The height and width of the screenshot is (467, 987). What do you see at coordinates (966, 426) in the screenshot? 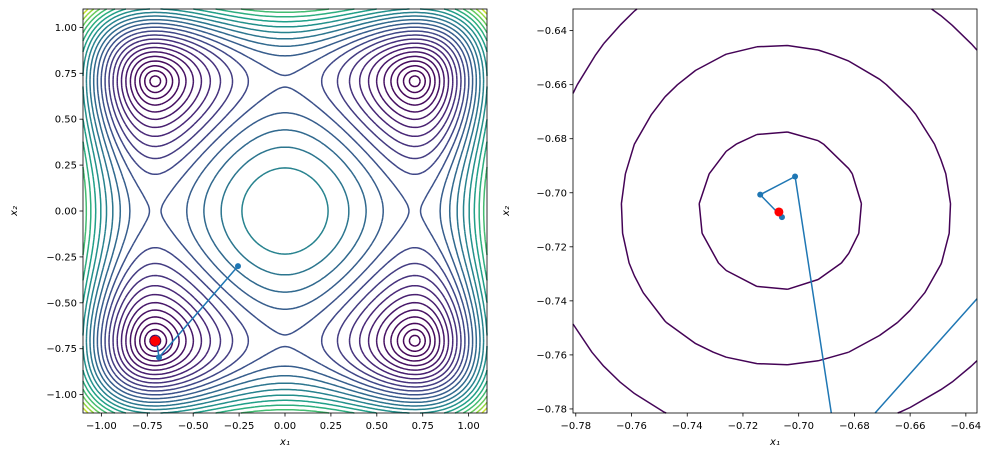
I see `x-tick-label: −0.64` at bounding box center [966, 426].